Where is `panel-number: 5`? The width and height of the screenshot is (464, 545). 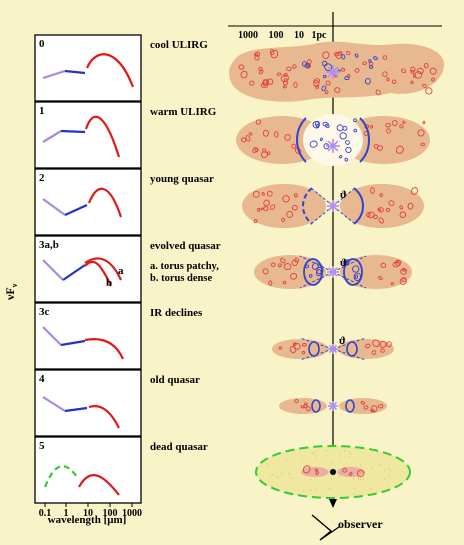
panel-number: 5 is located at coordinates (42, 446).